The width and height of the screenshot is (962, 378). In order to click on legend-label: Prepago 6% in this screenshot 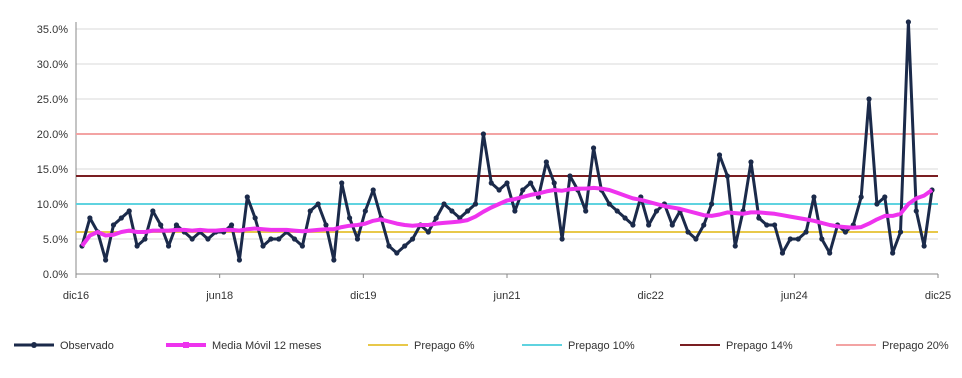, I will do `click(444, 346)`.